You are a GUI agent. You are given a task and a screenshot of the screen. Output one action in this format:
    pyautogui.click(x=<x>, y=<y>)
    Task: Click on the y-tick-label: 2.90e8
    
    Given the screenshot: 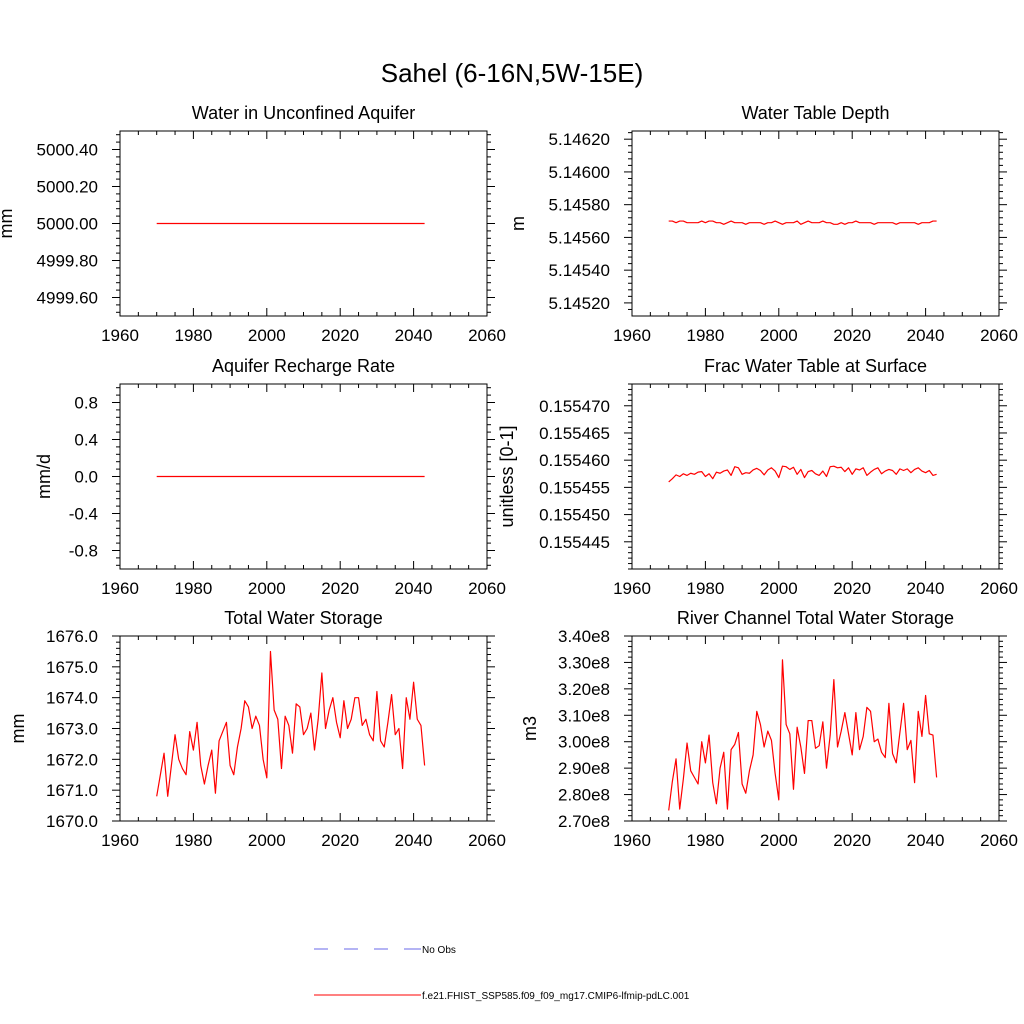 What is the action you would take?
    pyautogui.click(x=584, y=768)
    